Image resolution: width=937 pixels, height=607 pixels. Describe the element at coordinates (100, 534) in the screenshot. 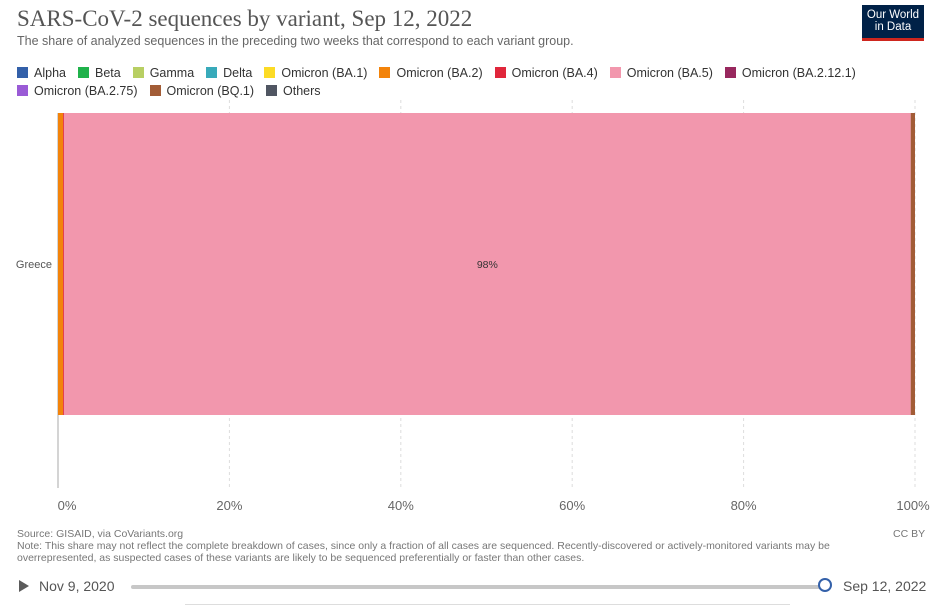

I see `source-note: Source: GISAID, via CoVariants.org` at that location.